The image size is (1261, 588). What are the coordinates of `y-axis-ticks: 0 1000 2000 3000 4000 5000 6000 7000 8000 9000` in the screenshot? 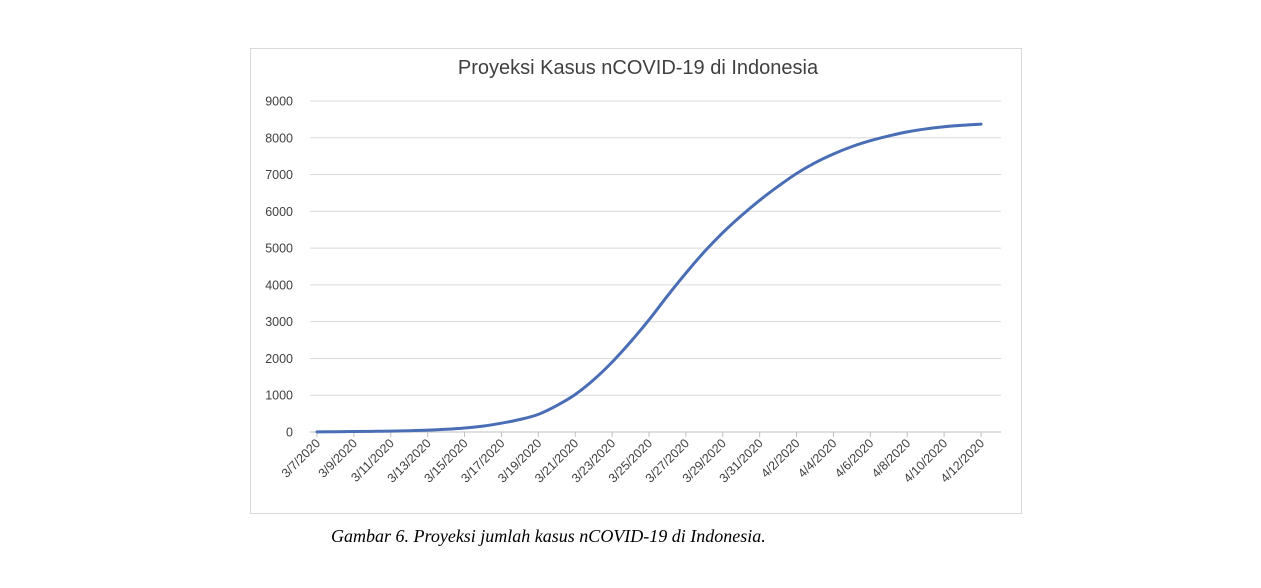 It's located at (279, 267).